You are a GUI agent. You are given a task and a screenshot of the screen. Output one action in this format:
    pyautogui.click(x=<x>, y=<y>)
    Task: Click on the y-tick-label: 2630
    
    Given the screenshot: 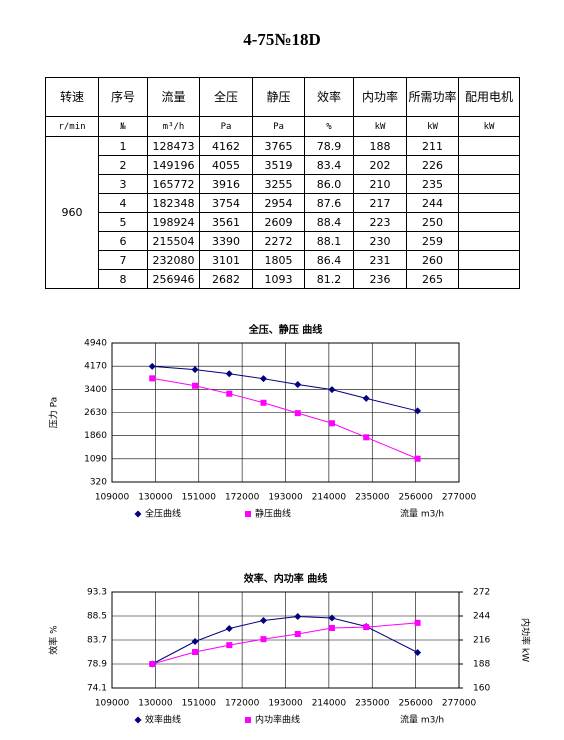 What is the action you would take?
    pyautogui.click(x=95, y=413)
    